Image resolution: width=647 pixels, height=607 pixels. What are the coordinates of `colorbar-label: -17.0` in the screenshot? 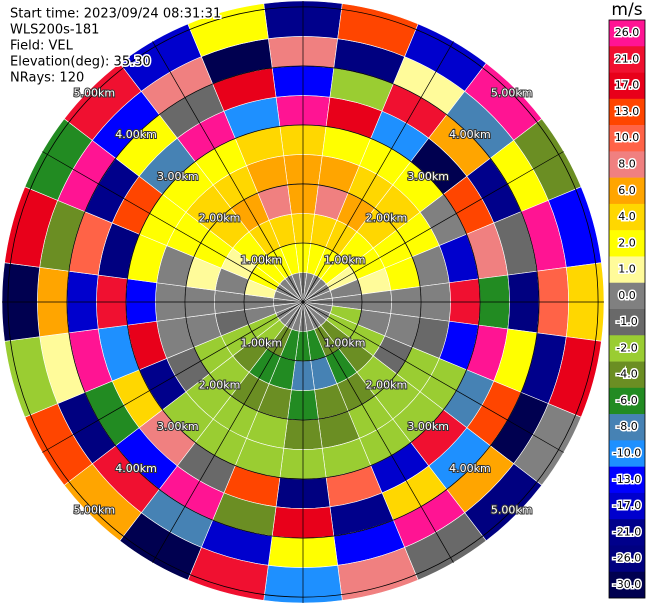 It's located at (627, 505).